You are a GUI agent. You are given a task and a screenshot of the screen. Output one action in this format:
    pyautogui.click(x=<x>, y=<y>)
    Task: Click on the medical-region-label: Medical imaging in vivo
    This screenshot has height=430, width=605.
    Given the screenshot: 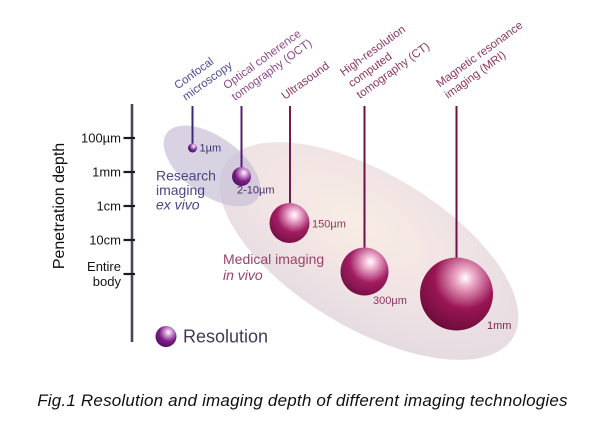 What is the action you would take?
    pyautogui.click(x=273, y=267)
    